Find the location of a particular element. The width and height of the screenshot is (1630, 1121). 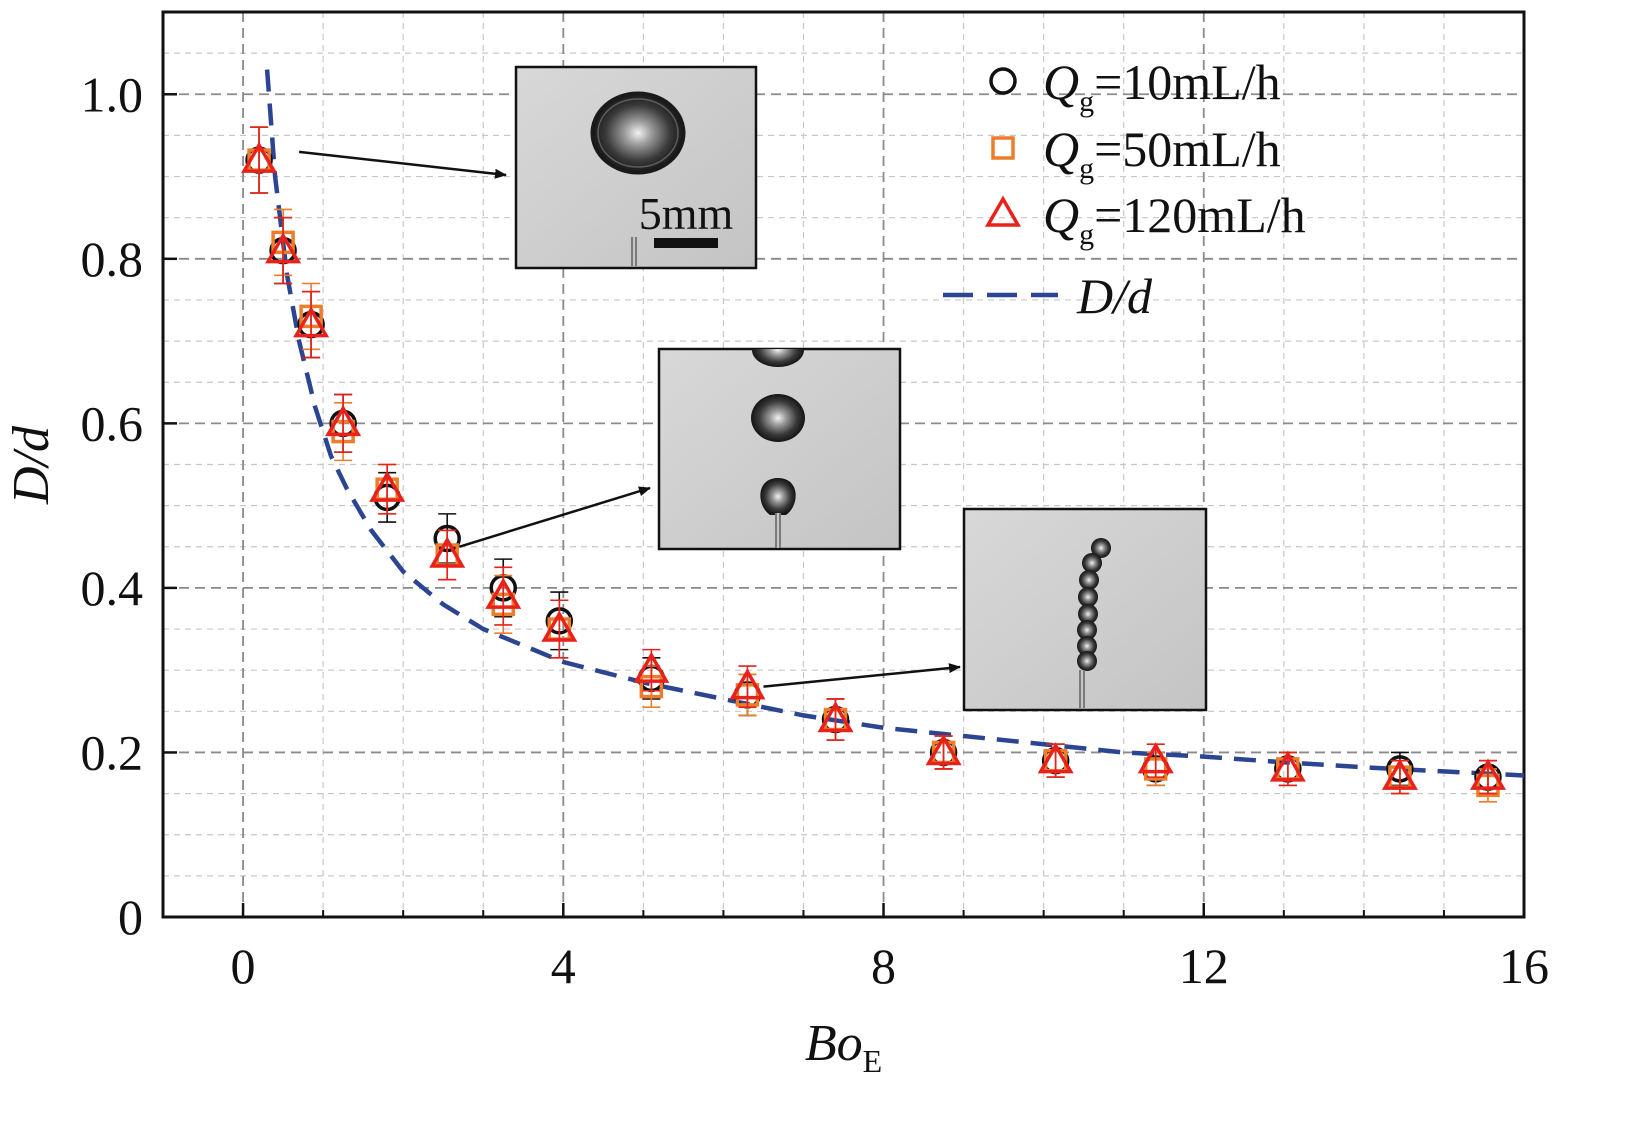

arrow-to-bubble-chain is located at coordinates (554, 517).